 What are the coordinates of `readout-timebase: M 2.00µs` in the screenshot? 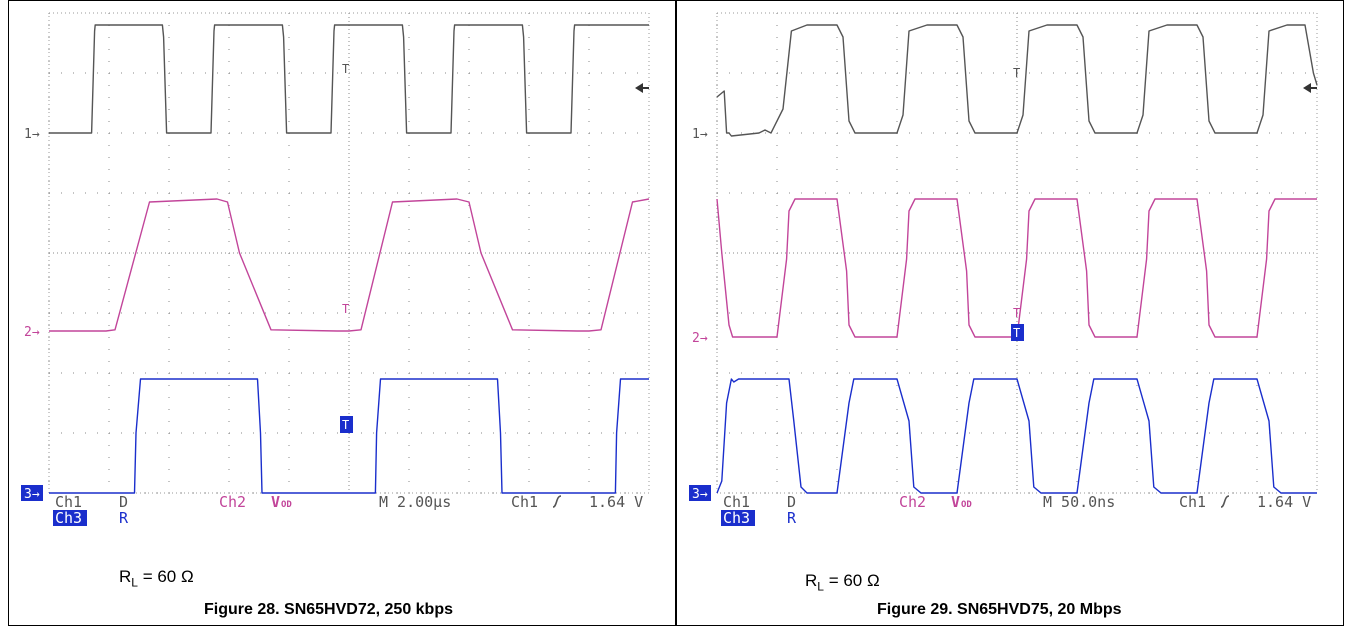 It's located at (415, 502).